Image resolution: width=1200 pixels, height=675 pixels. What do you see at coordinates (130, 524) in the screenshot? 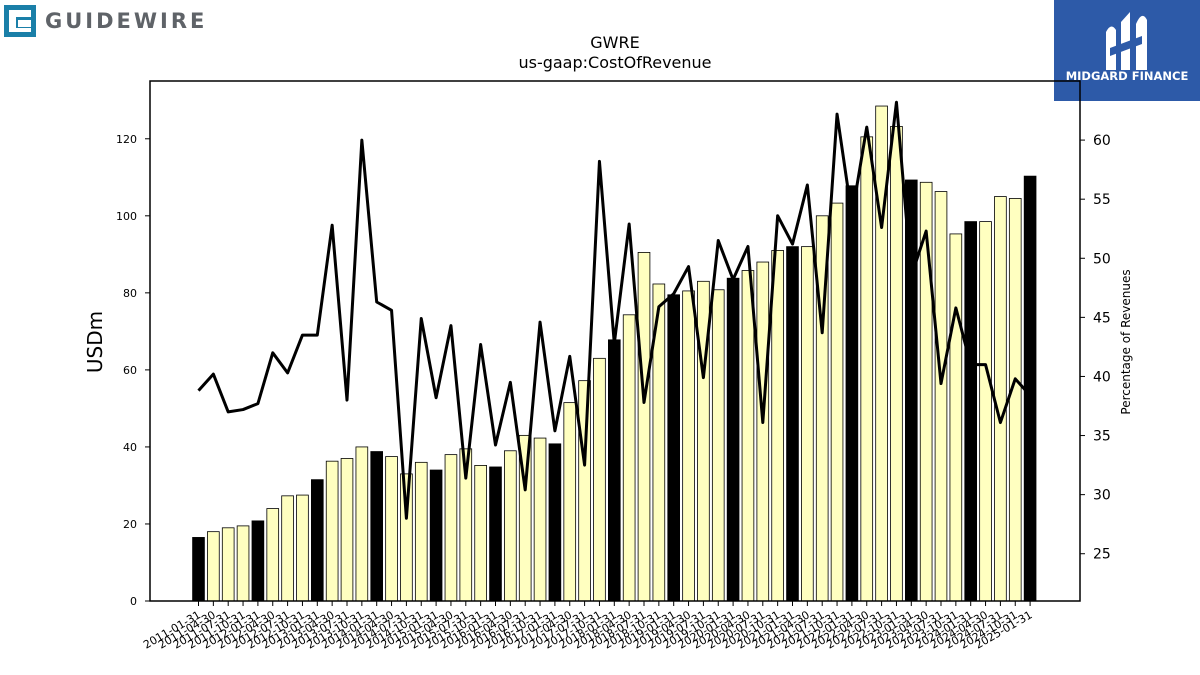
I see `y-tick-label-20: 20` at bounding box center [130, 524].